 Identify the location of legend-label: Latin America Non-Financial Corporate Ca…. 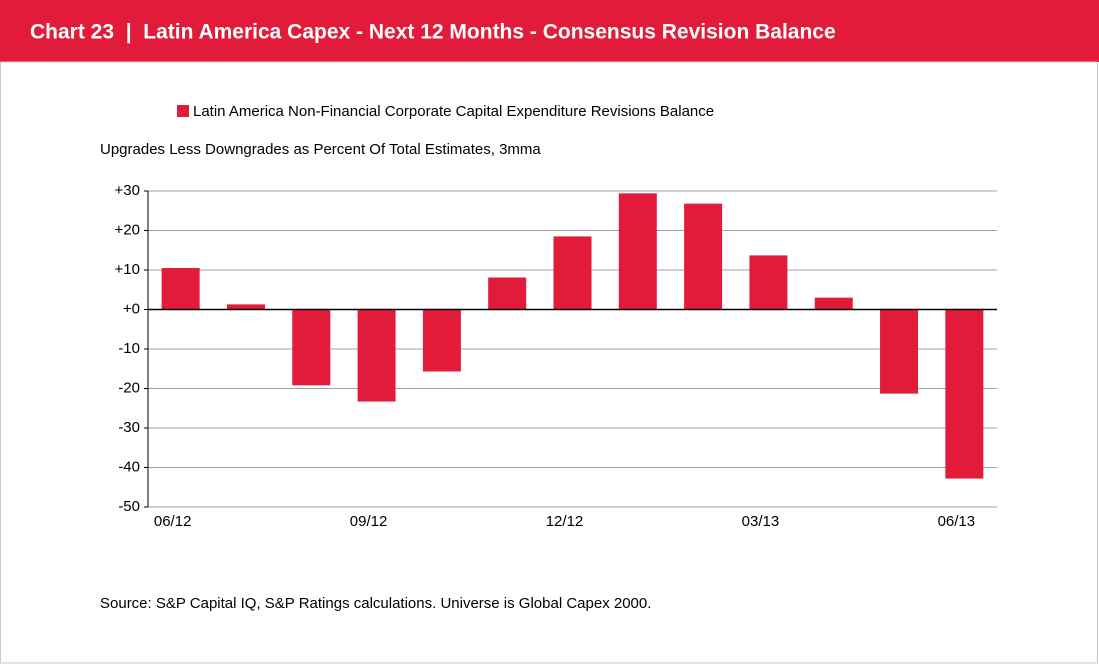
(453, 111).